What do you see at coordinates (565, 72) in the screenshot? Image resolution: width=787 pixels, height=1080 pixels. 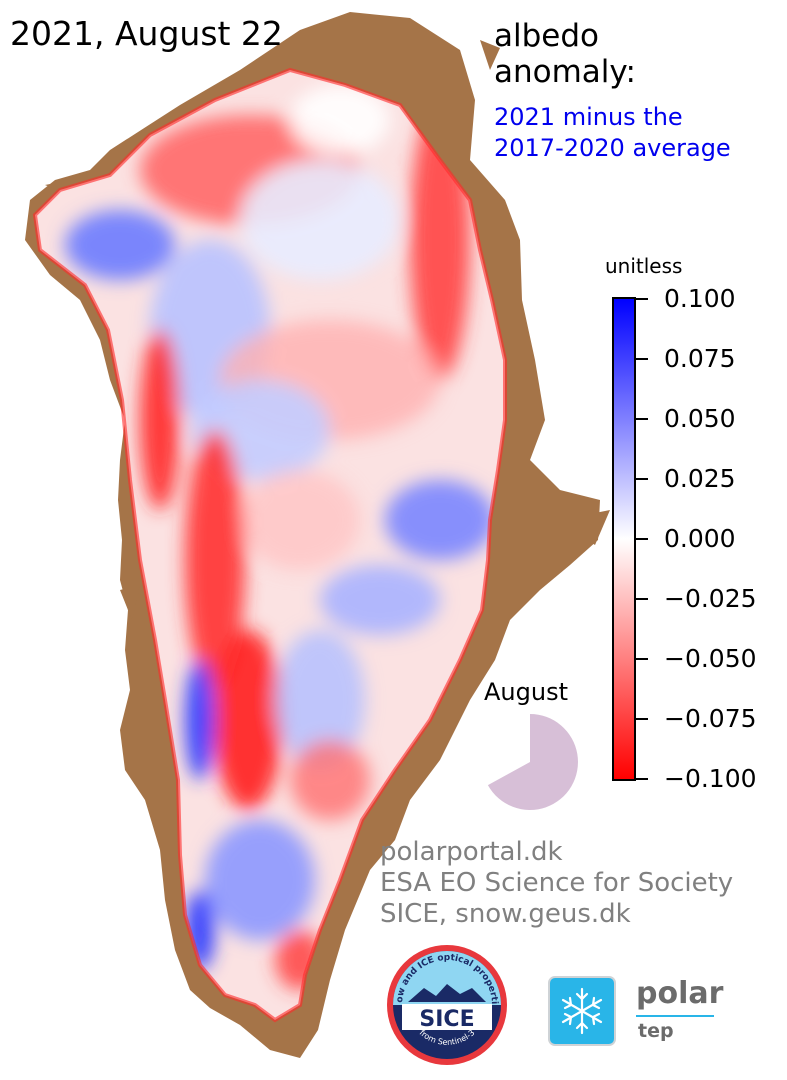 I see `heading-line-2: anomaly:` at bounding box center [565, 72].